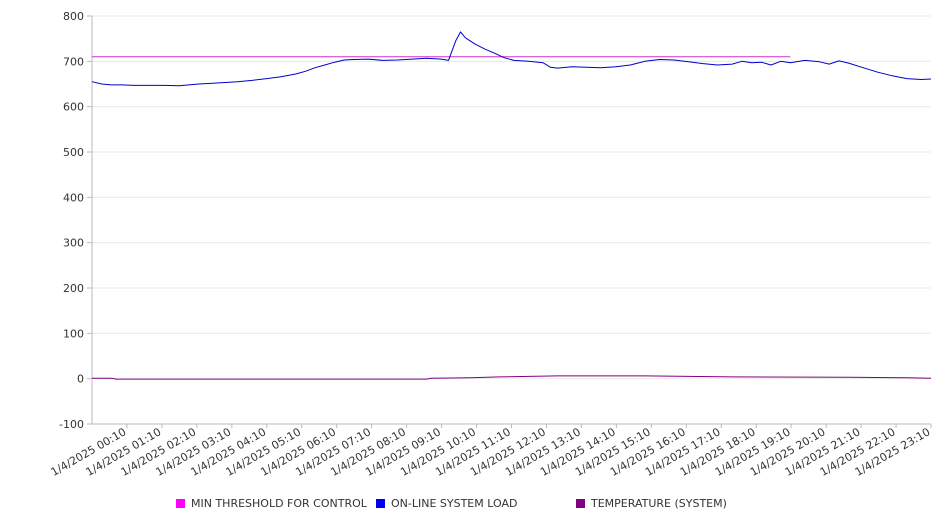  Describe the element at coordinates (73, 152) in the screenshot. I see `y-tick-label: 500` at that location.